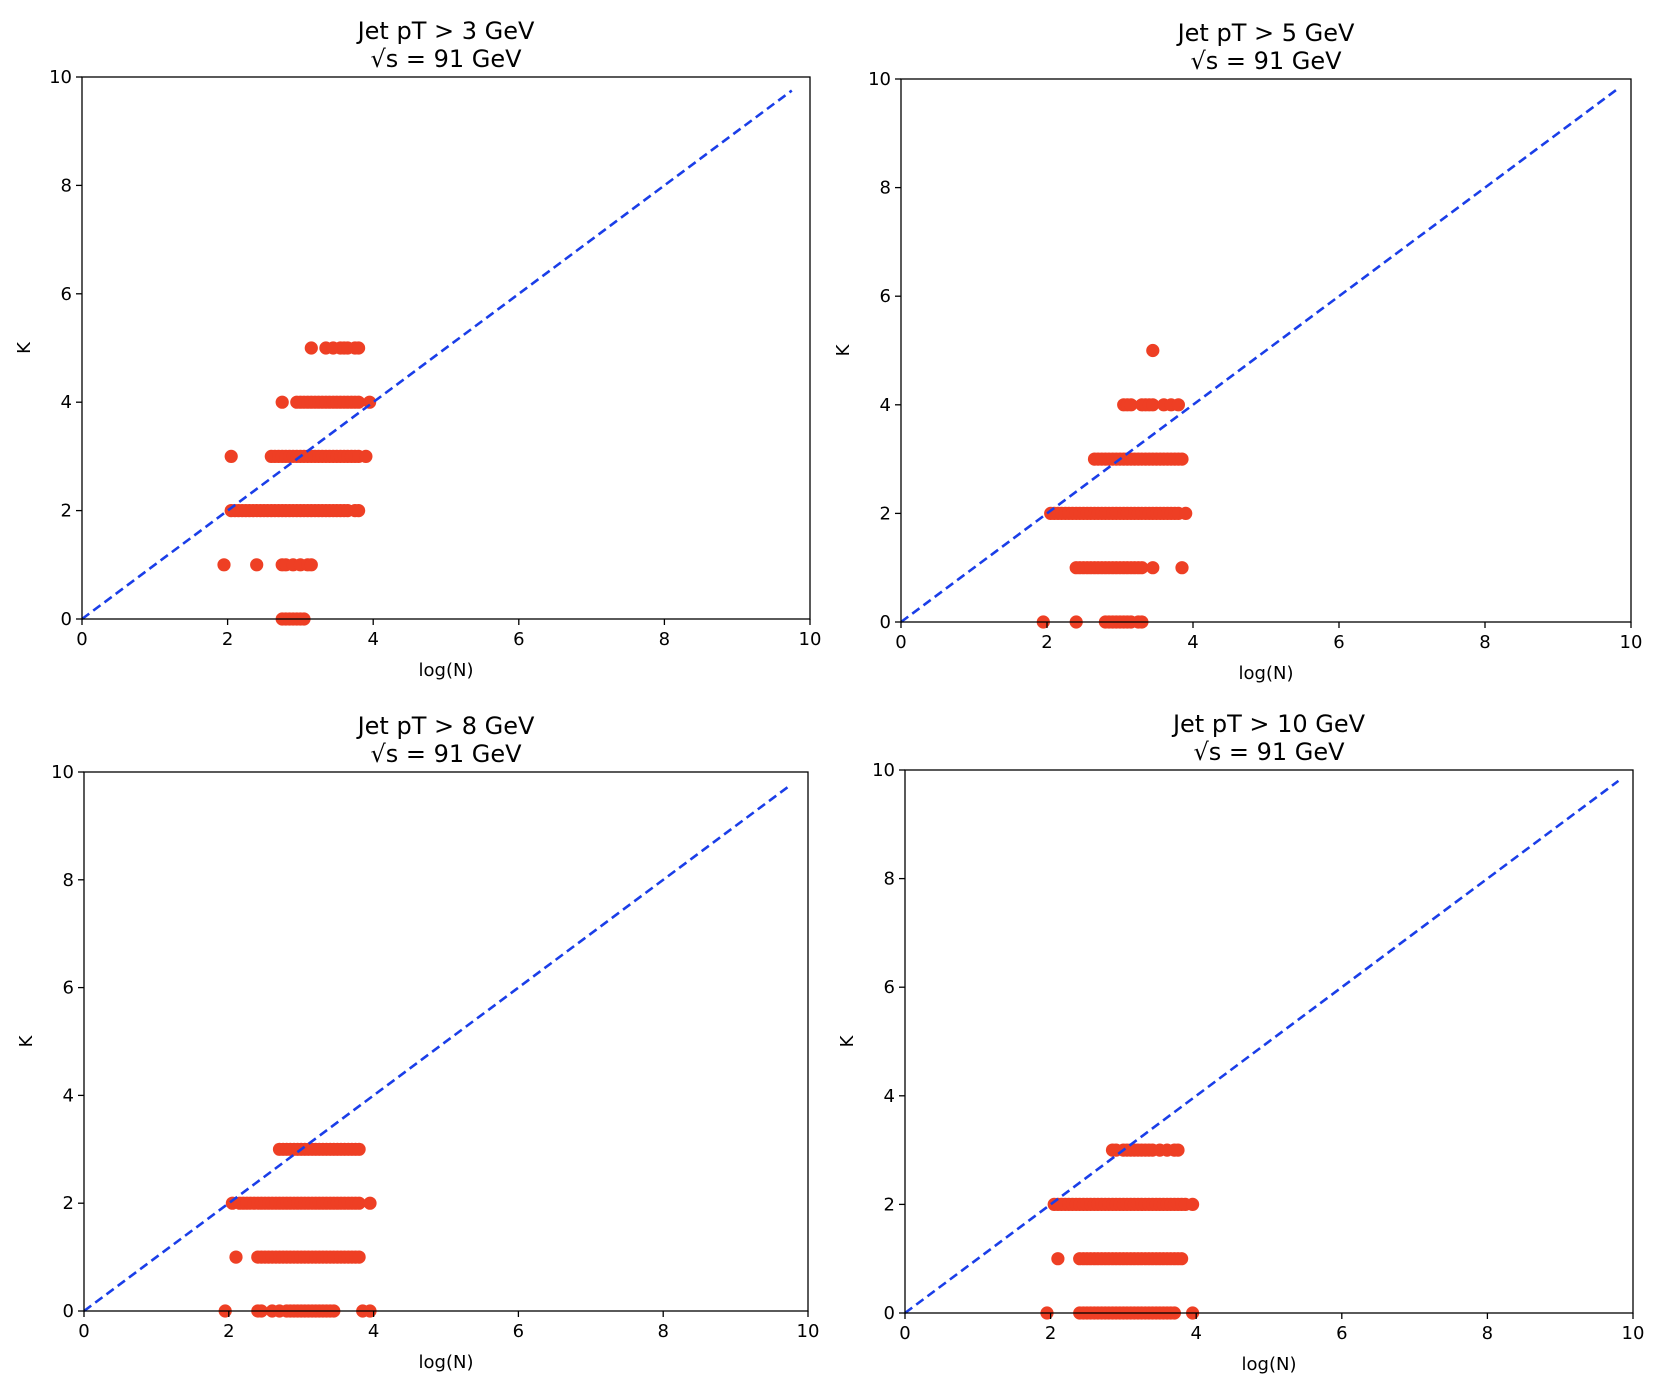 This screenshot has width=1664, height=1380. Describe the element at coordinates (445, 31) in the screenshot. I see `subplot-title: Jet pT > 3 GeV` at that location.